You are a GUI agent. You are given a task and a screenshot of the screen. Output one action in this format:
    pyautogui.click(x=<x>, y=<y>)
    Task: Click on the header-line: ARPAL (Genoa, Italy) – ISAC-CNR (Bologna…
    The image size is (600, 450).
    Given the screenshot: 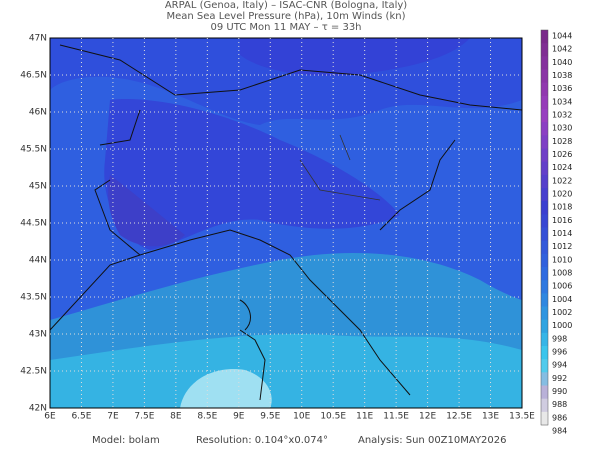 What is the action you would take?
    pyautogui.click(x=286, y=5)
    